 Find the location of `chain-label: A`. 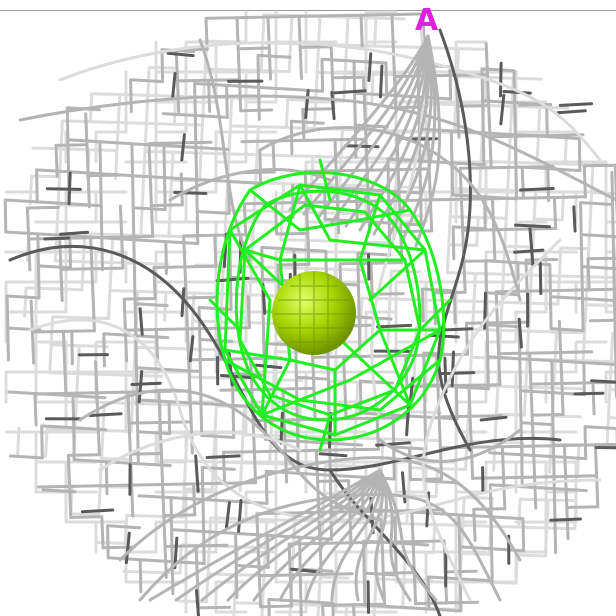

chain-label: A is located at coordinates (427, 20).